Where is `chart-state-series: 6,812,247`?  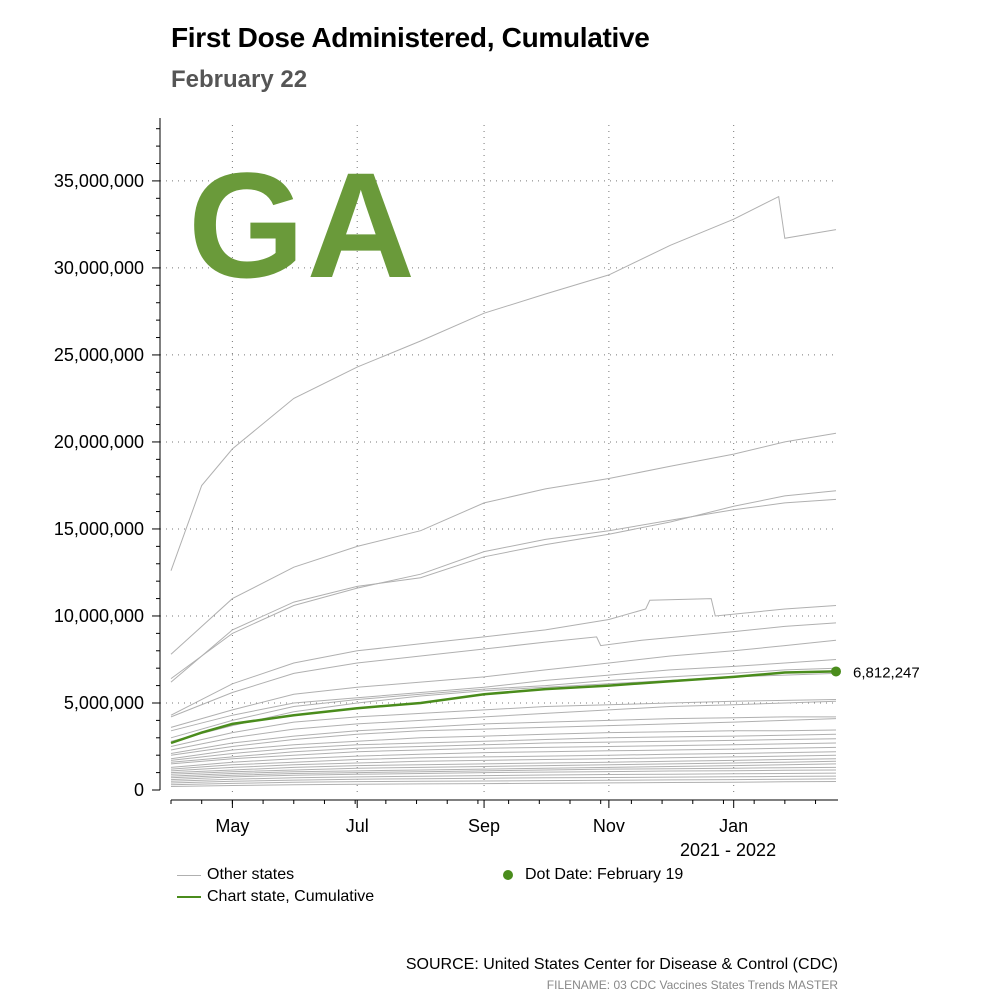
chart-state-series: 6,812,247 is located at coordinates (545, 704).